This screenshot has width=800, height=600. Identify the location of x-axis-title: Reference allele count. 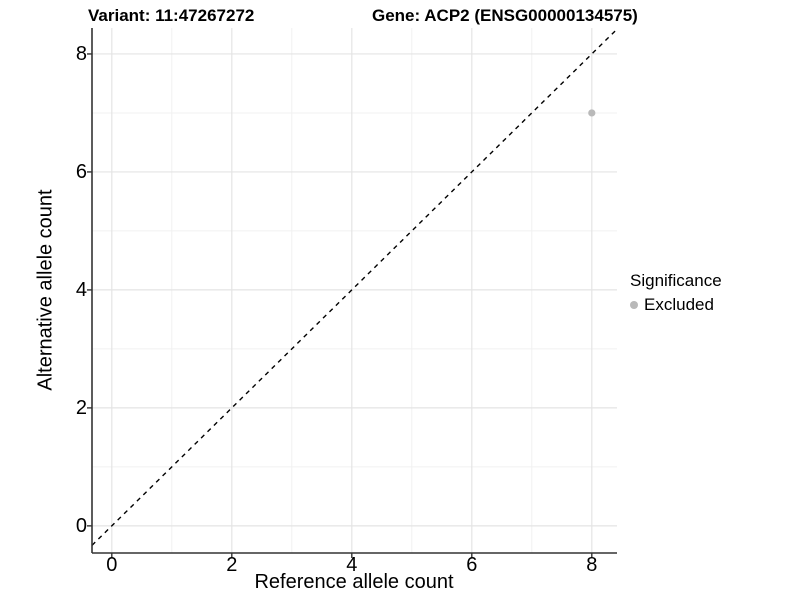
(354, 582).